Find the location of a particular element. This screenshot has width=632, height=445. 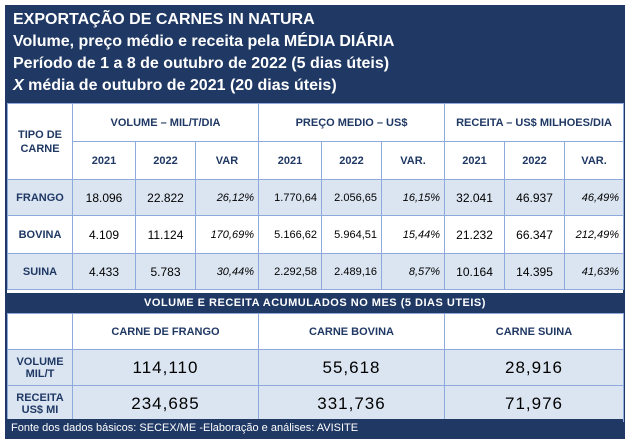

cell-var: 8,57% is located at coordinates (413, 271).